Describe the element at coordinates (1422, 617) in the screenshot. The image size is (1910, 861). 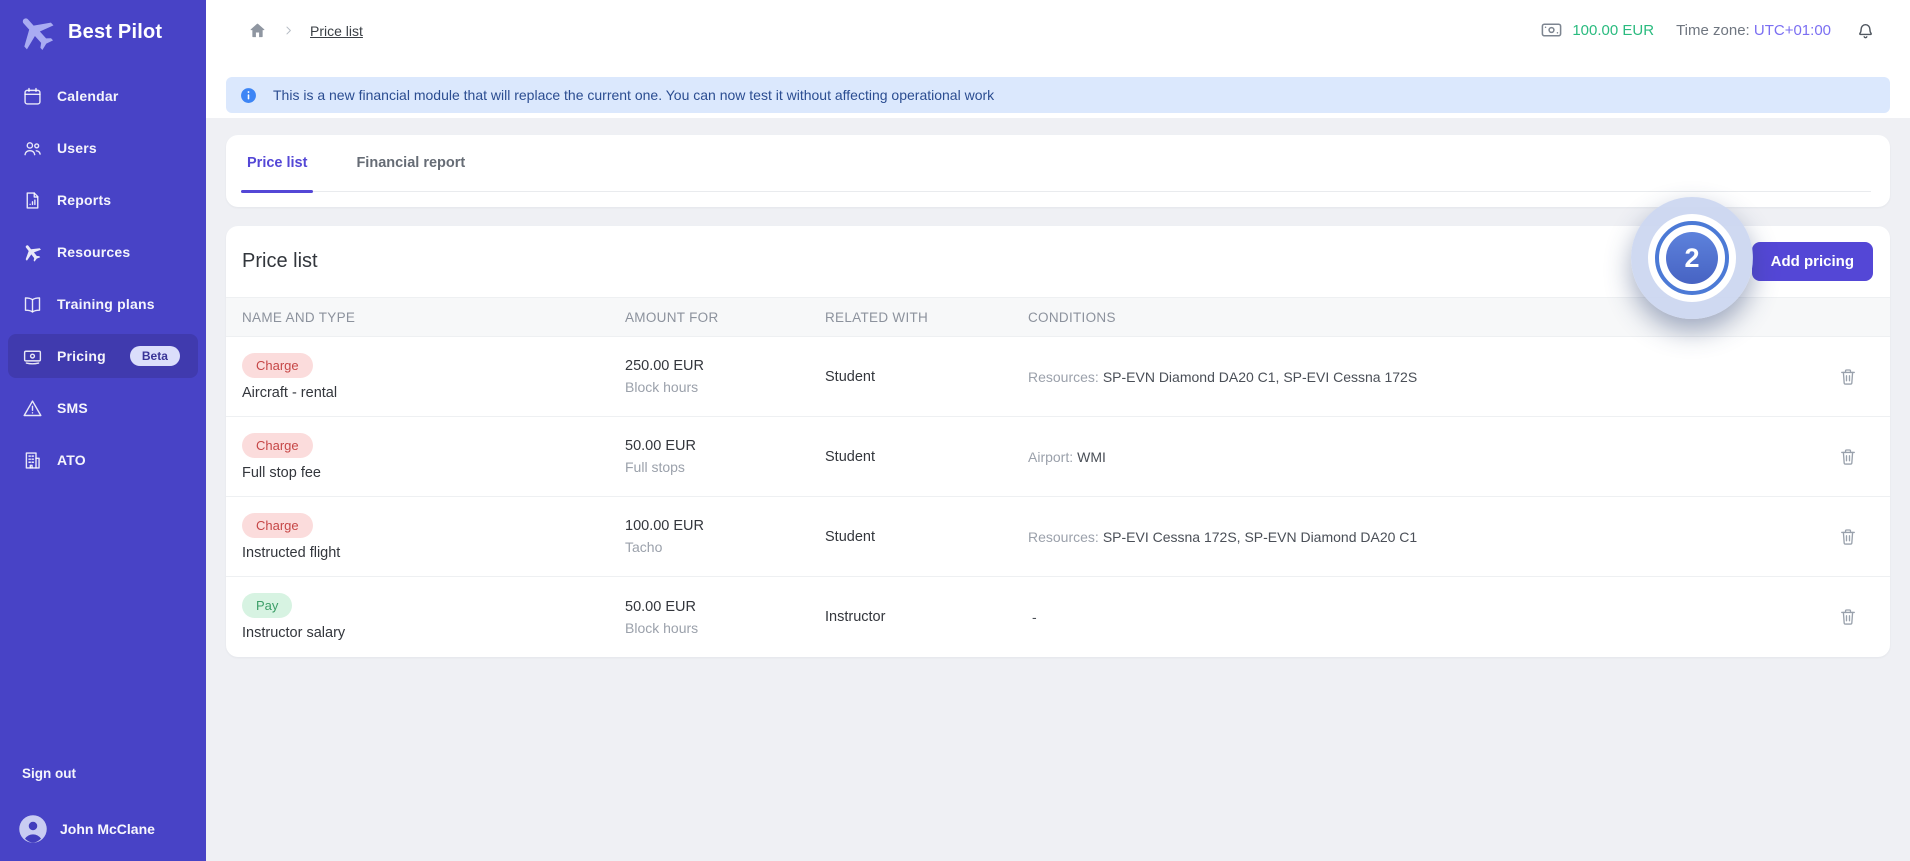
I see `conditions-cell: -` at that location.